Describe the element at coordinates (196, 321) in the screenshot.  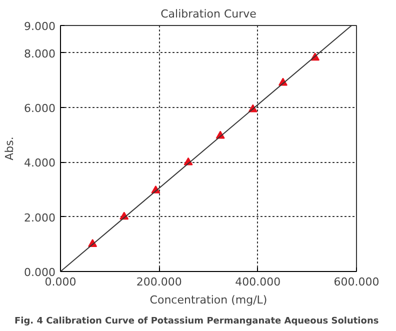
I see `caption: Fig. 4 Calibration Curve of Potassium Permanganate Aqueous Solutions` at that location.